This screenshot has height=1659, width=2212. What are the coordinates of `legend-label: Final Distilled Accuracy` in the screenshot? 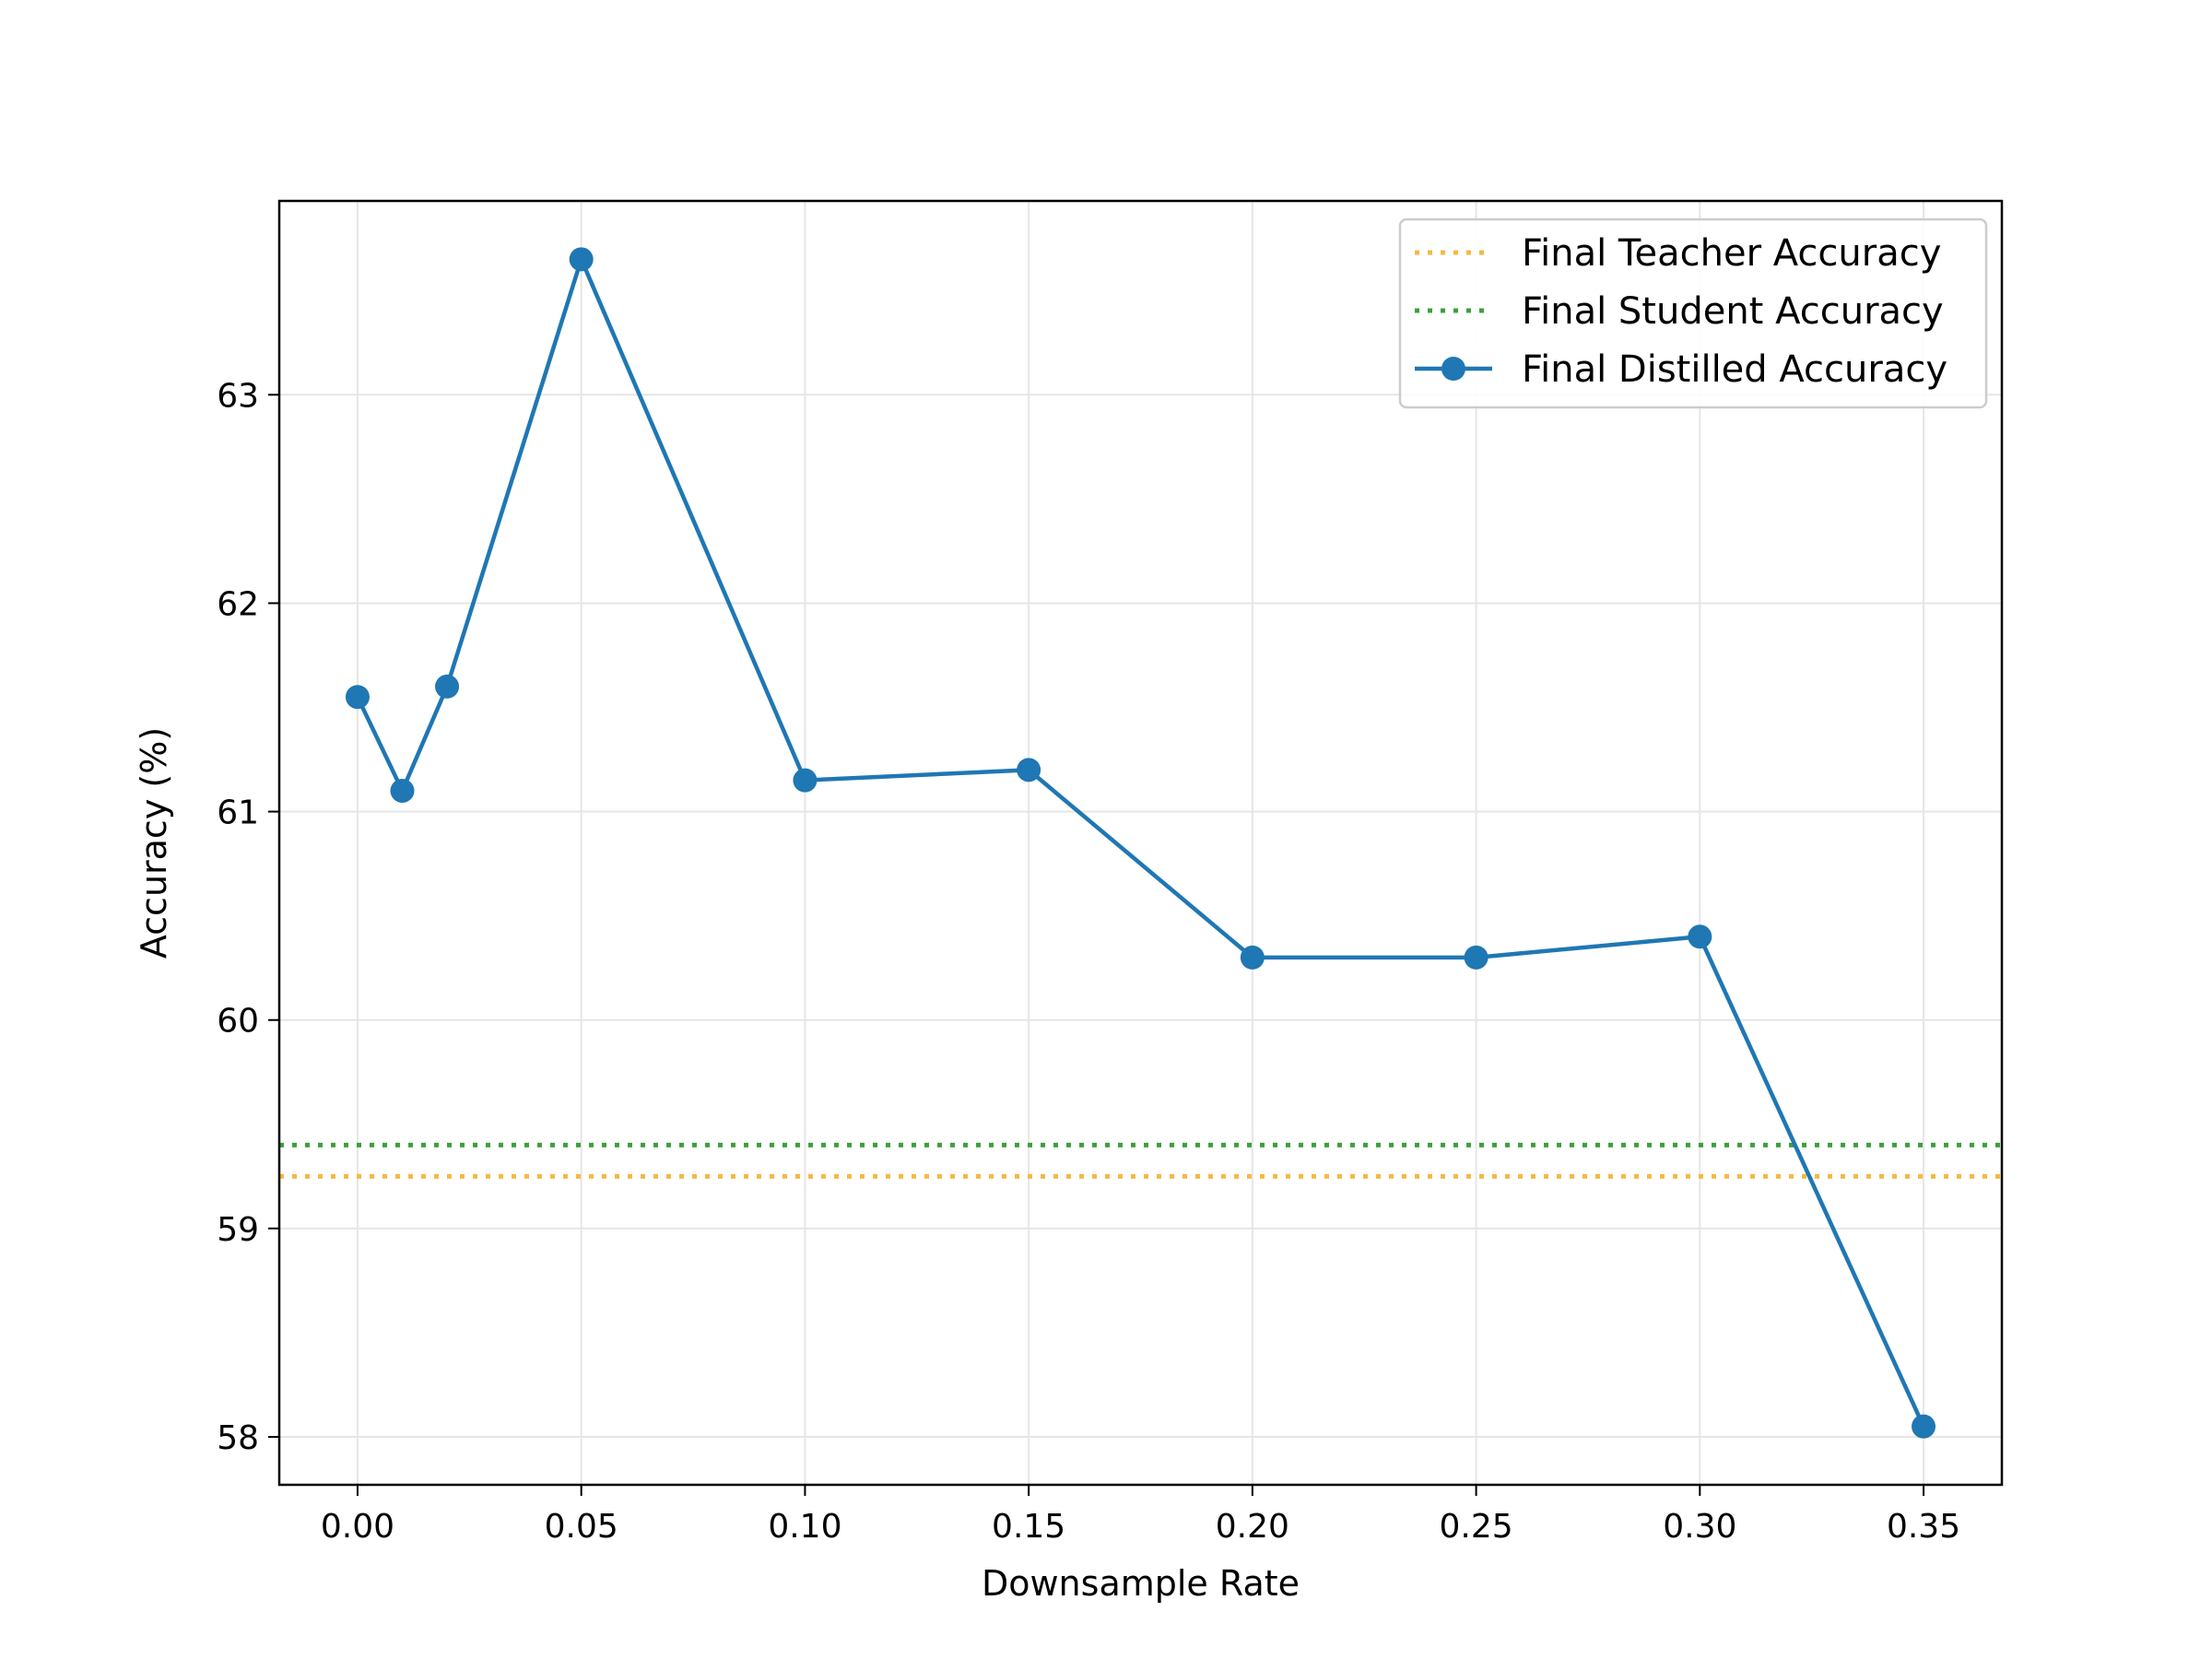 It's located at (1734, 369).